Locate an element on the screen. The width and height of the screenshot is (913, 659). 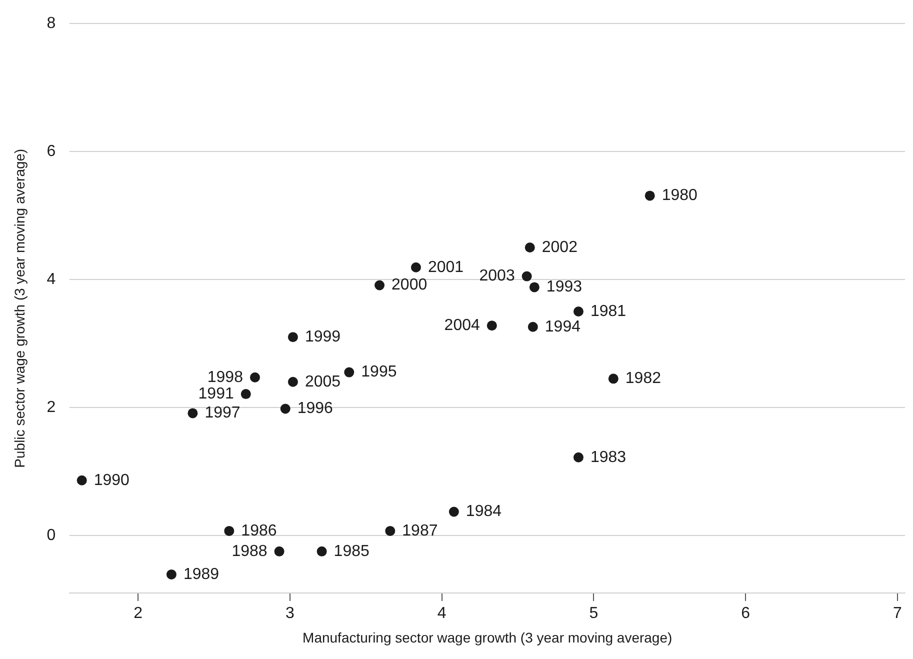
y-tick-label: 8 is located at coordinates (51, 23).